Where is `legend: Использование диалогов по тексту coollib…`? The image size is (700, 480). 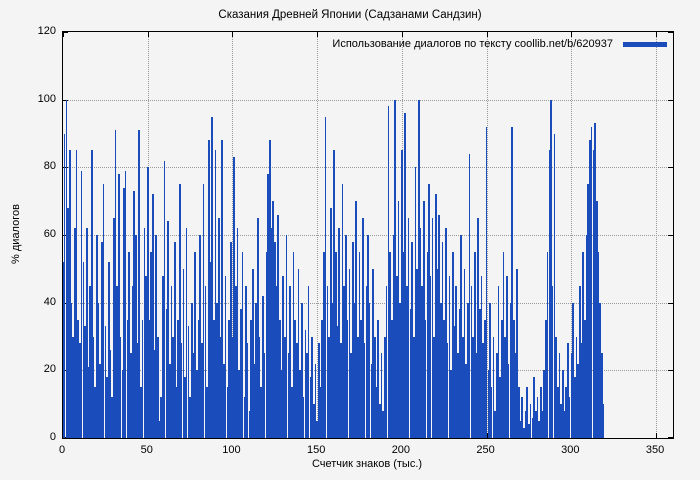
legend: Использование диалогов по тексту coollib… is located at coordinates (499, 44).